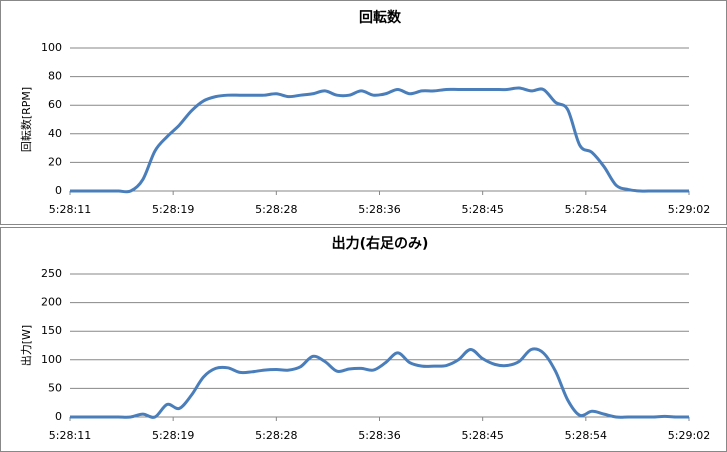 The width and height of the screenshot is (727, 452). Describe the element at coordinates (55, 161) in the screenshot. I see `y-tick-label: 20` at that location.